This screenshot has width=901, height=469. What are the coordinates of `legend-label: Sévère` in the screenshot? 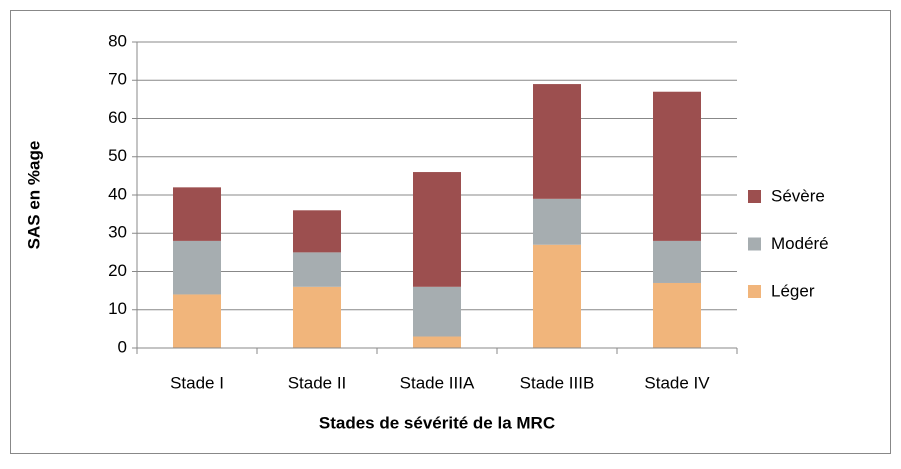 It's located at (798, 195).